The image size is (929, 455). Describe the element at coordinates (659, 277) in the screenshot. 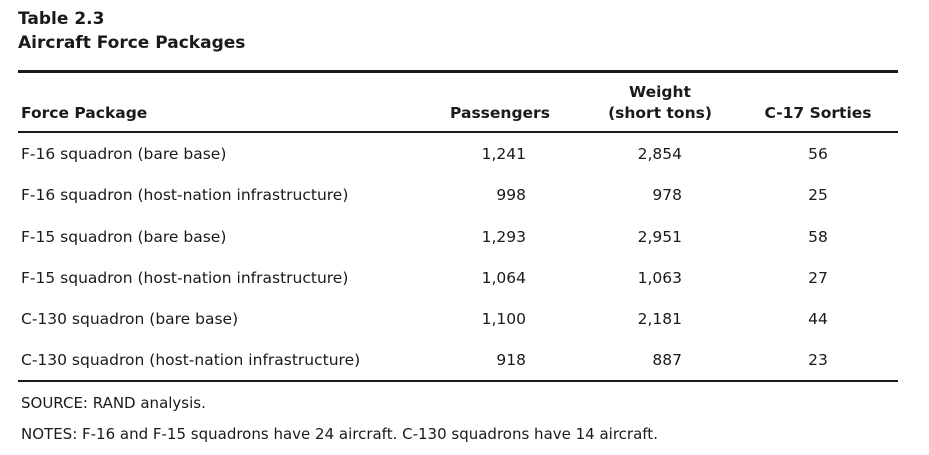

I see `weight-cell: 1,063` at that location.